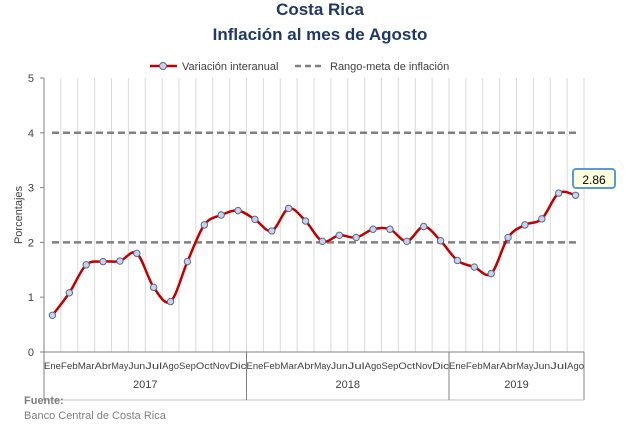  What do you see at coordinates (31, 353) in the screenshot?
I see `y-tick-label: 0` at bounding box center [31, 353].